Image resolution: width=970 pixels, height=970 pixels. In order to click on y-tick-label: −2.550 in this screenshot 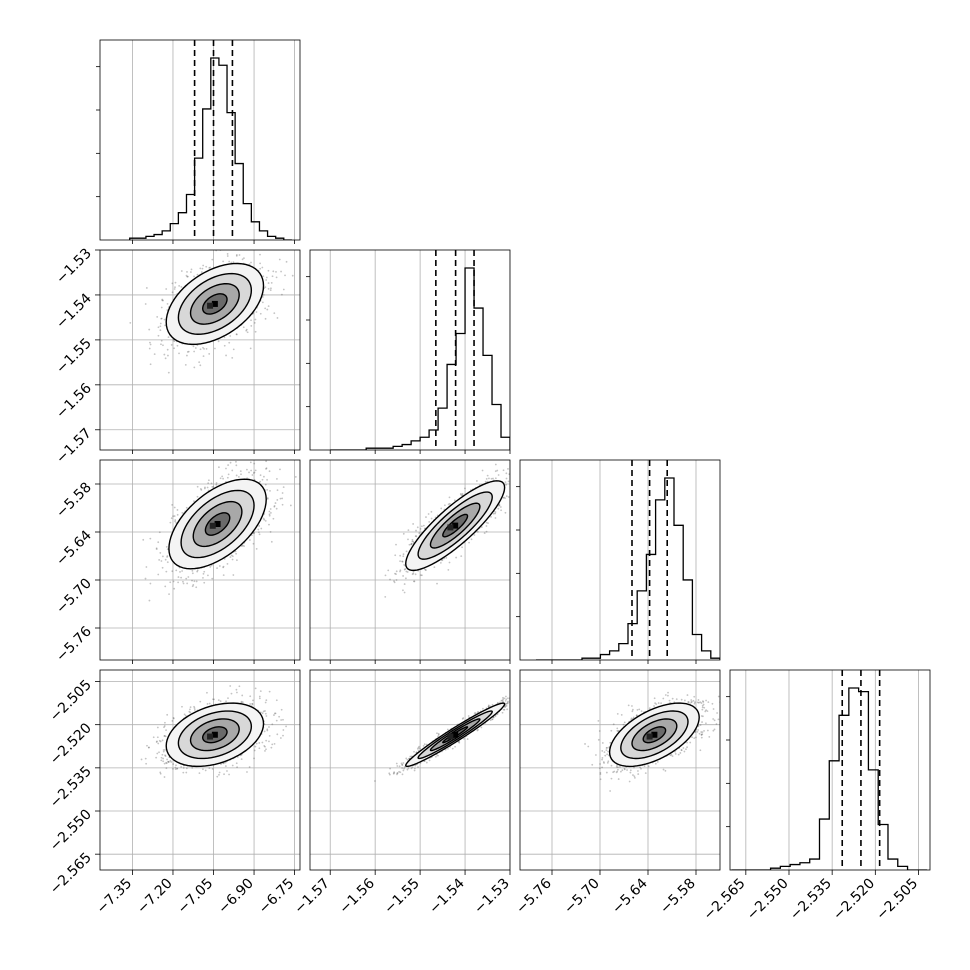, I will do `click(71, 831)`.